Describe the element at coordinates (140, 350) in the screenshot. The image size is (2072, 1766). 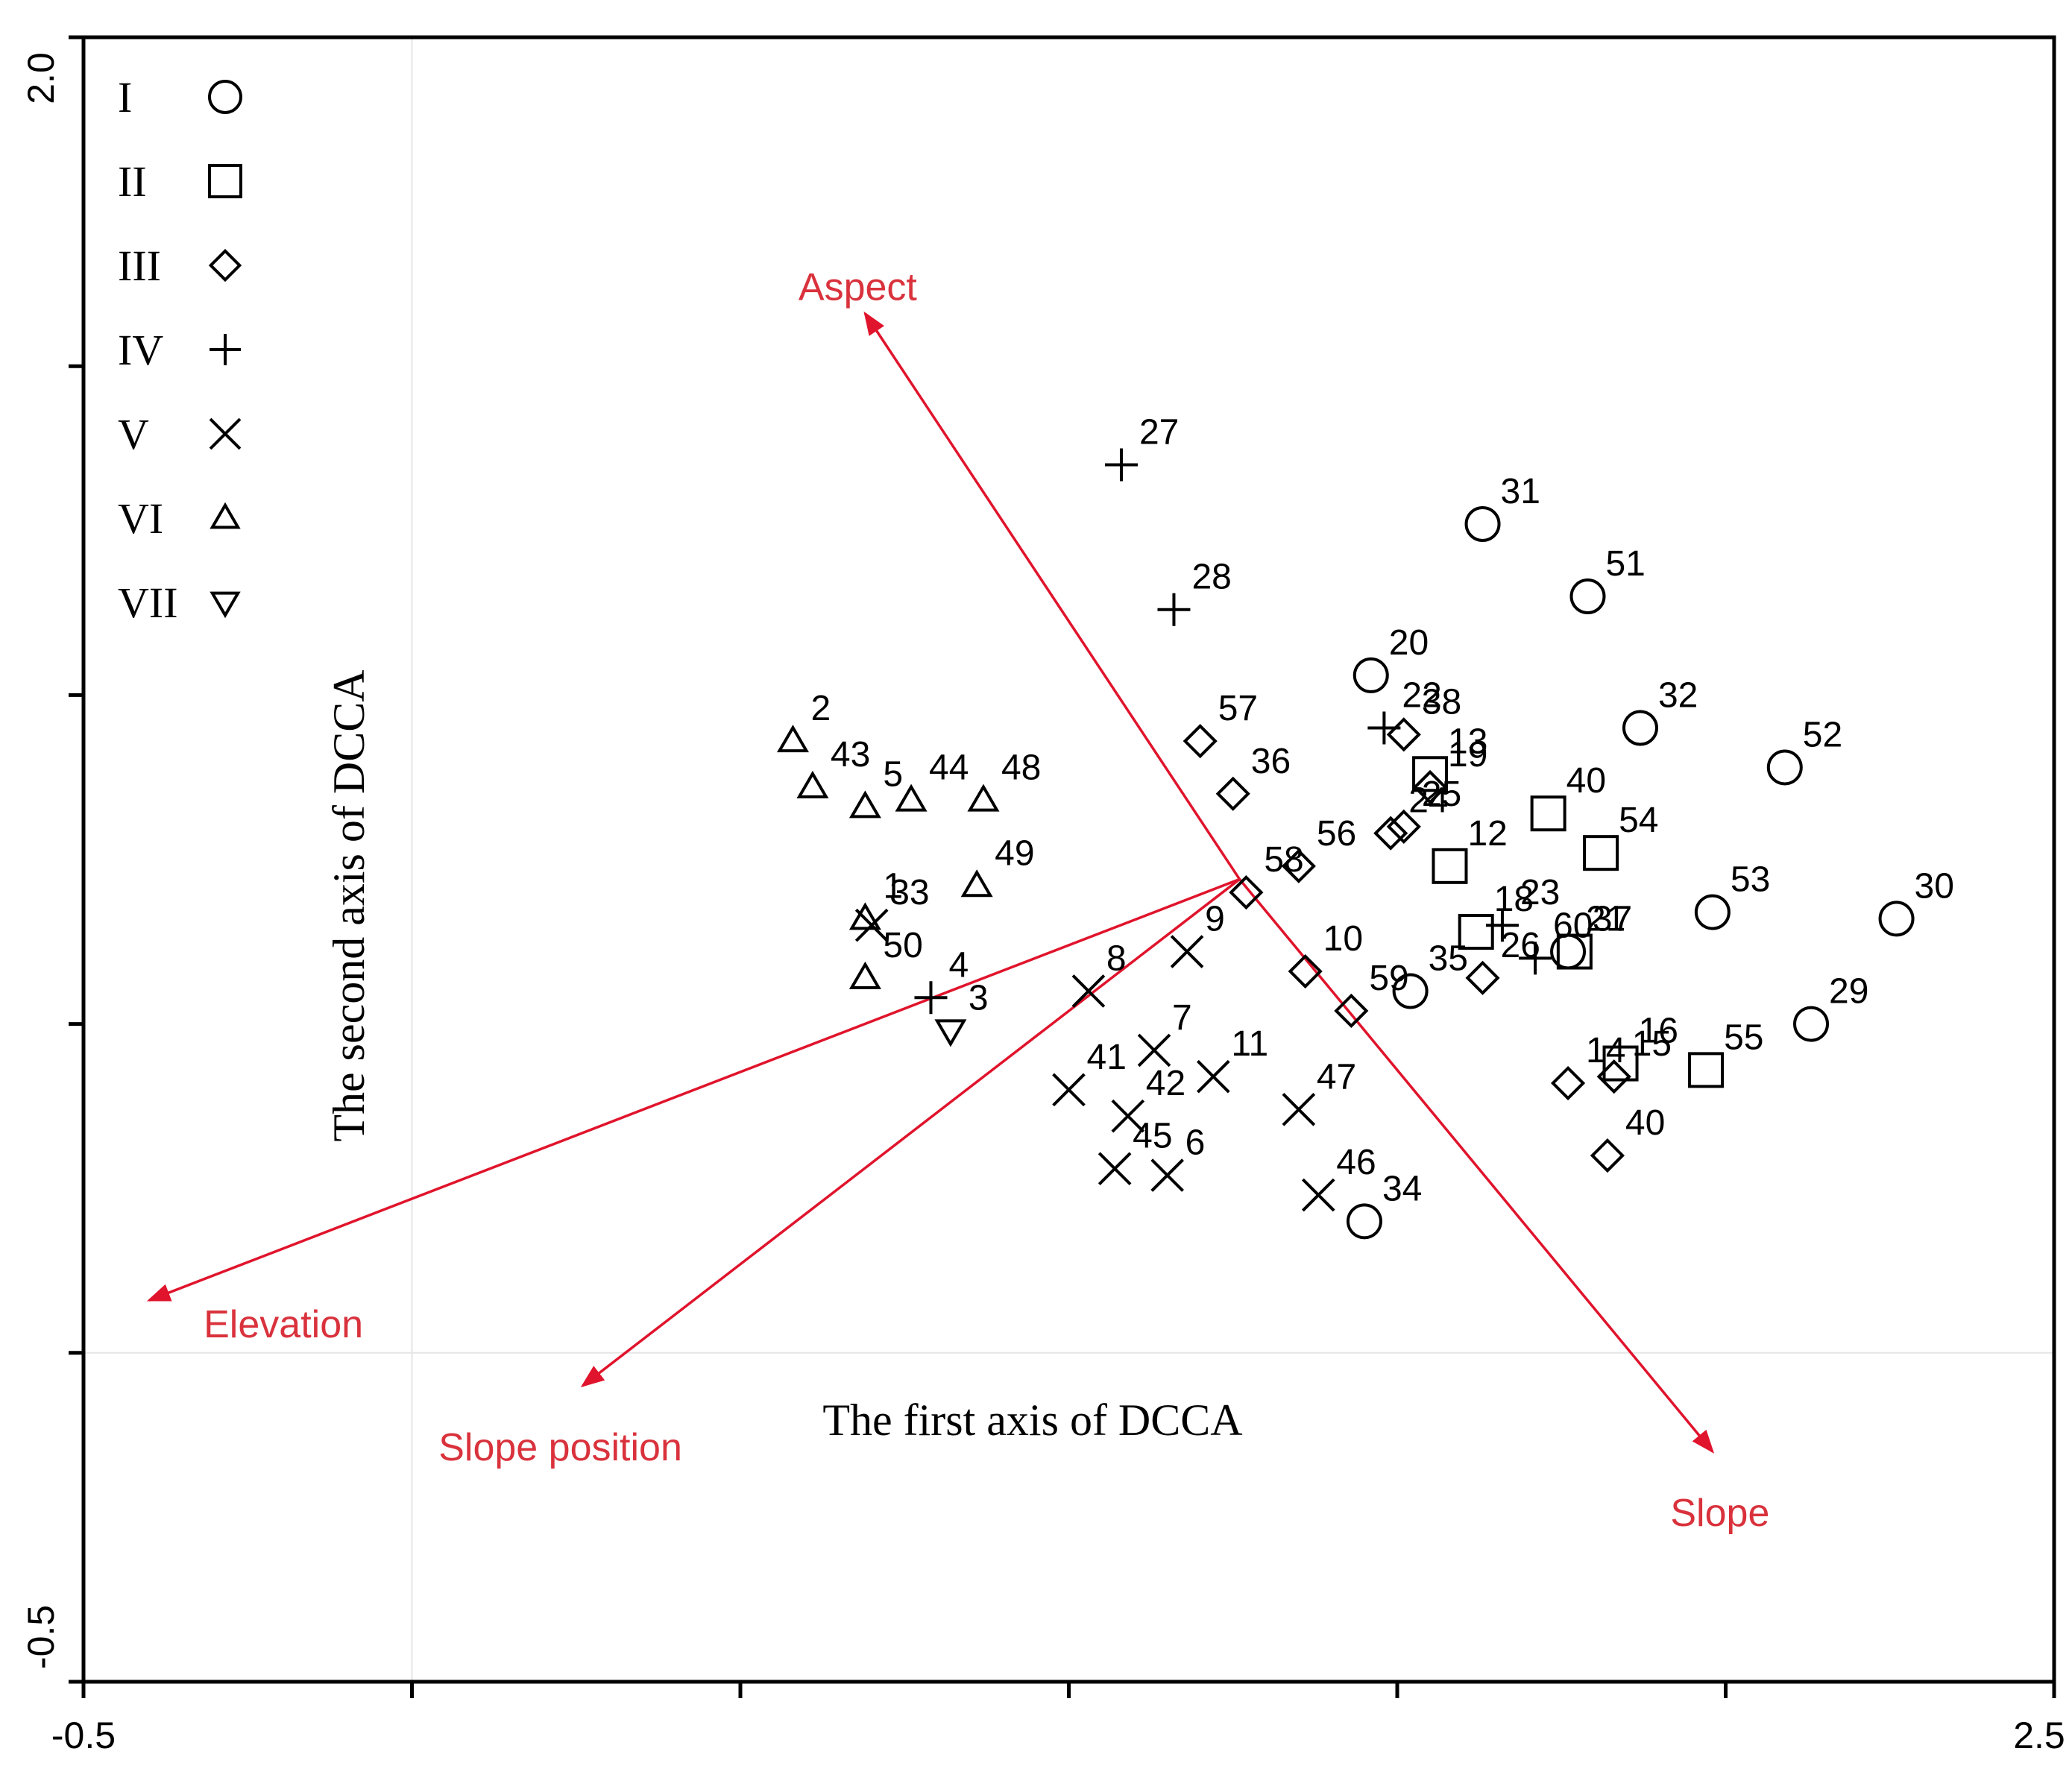
I see `legend-label: IV` at that location.